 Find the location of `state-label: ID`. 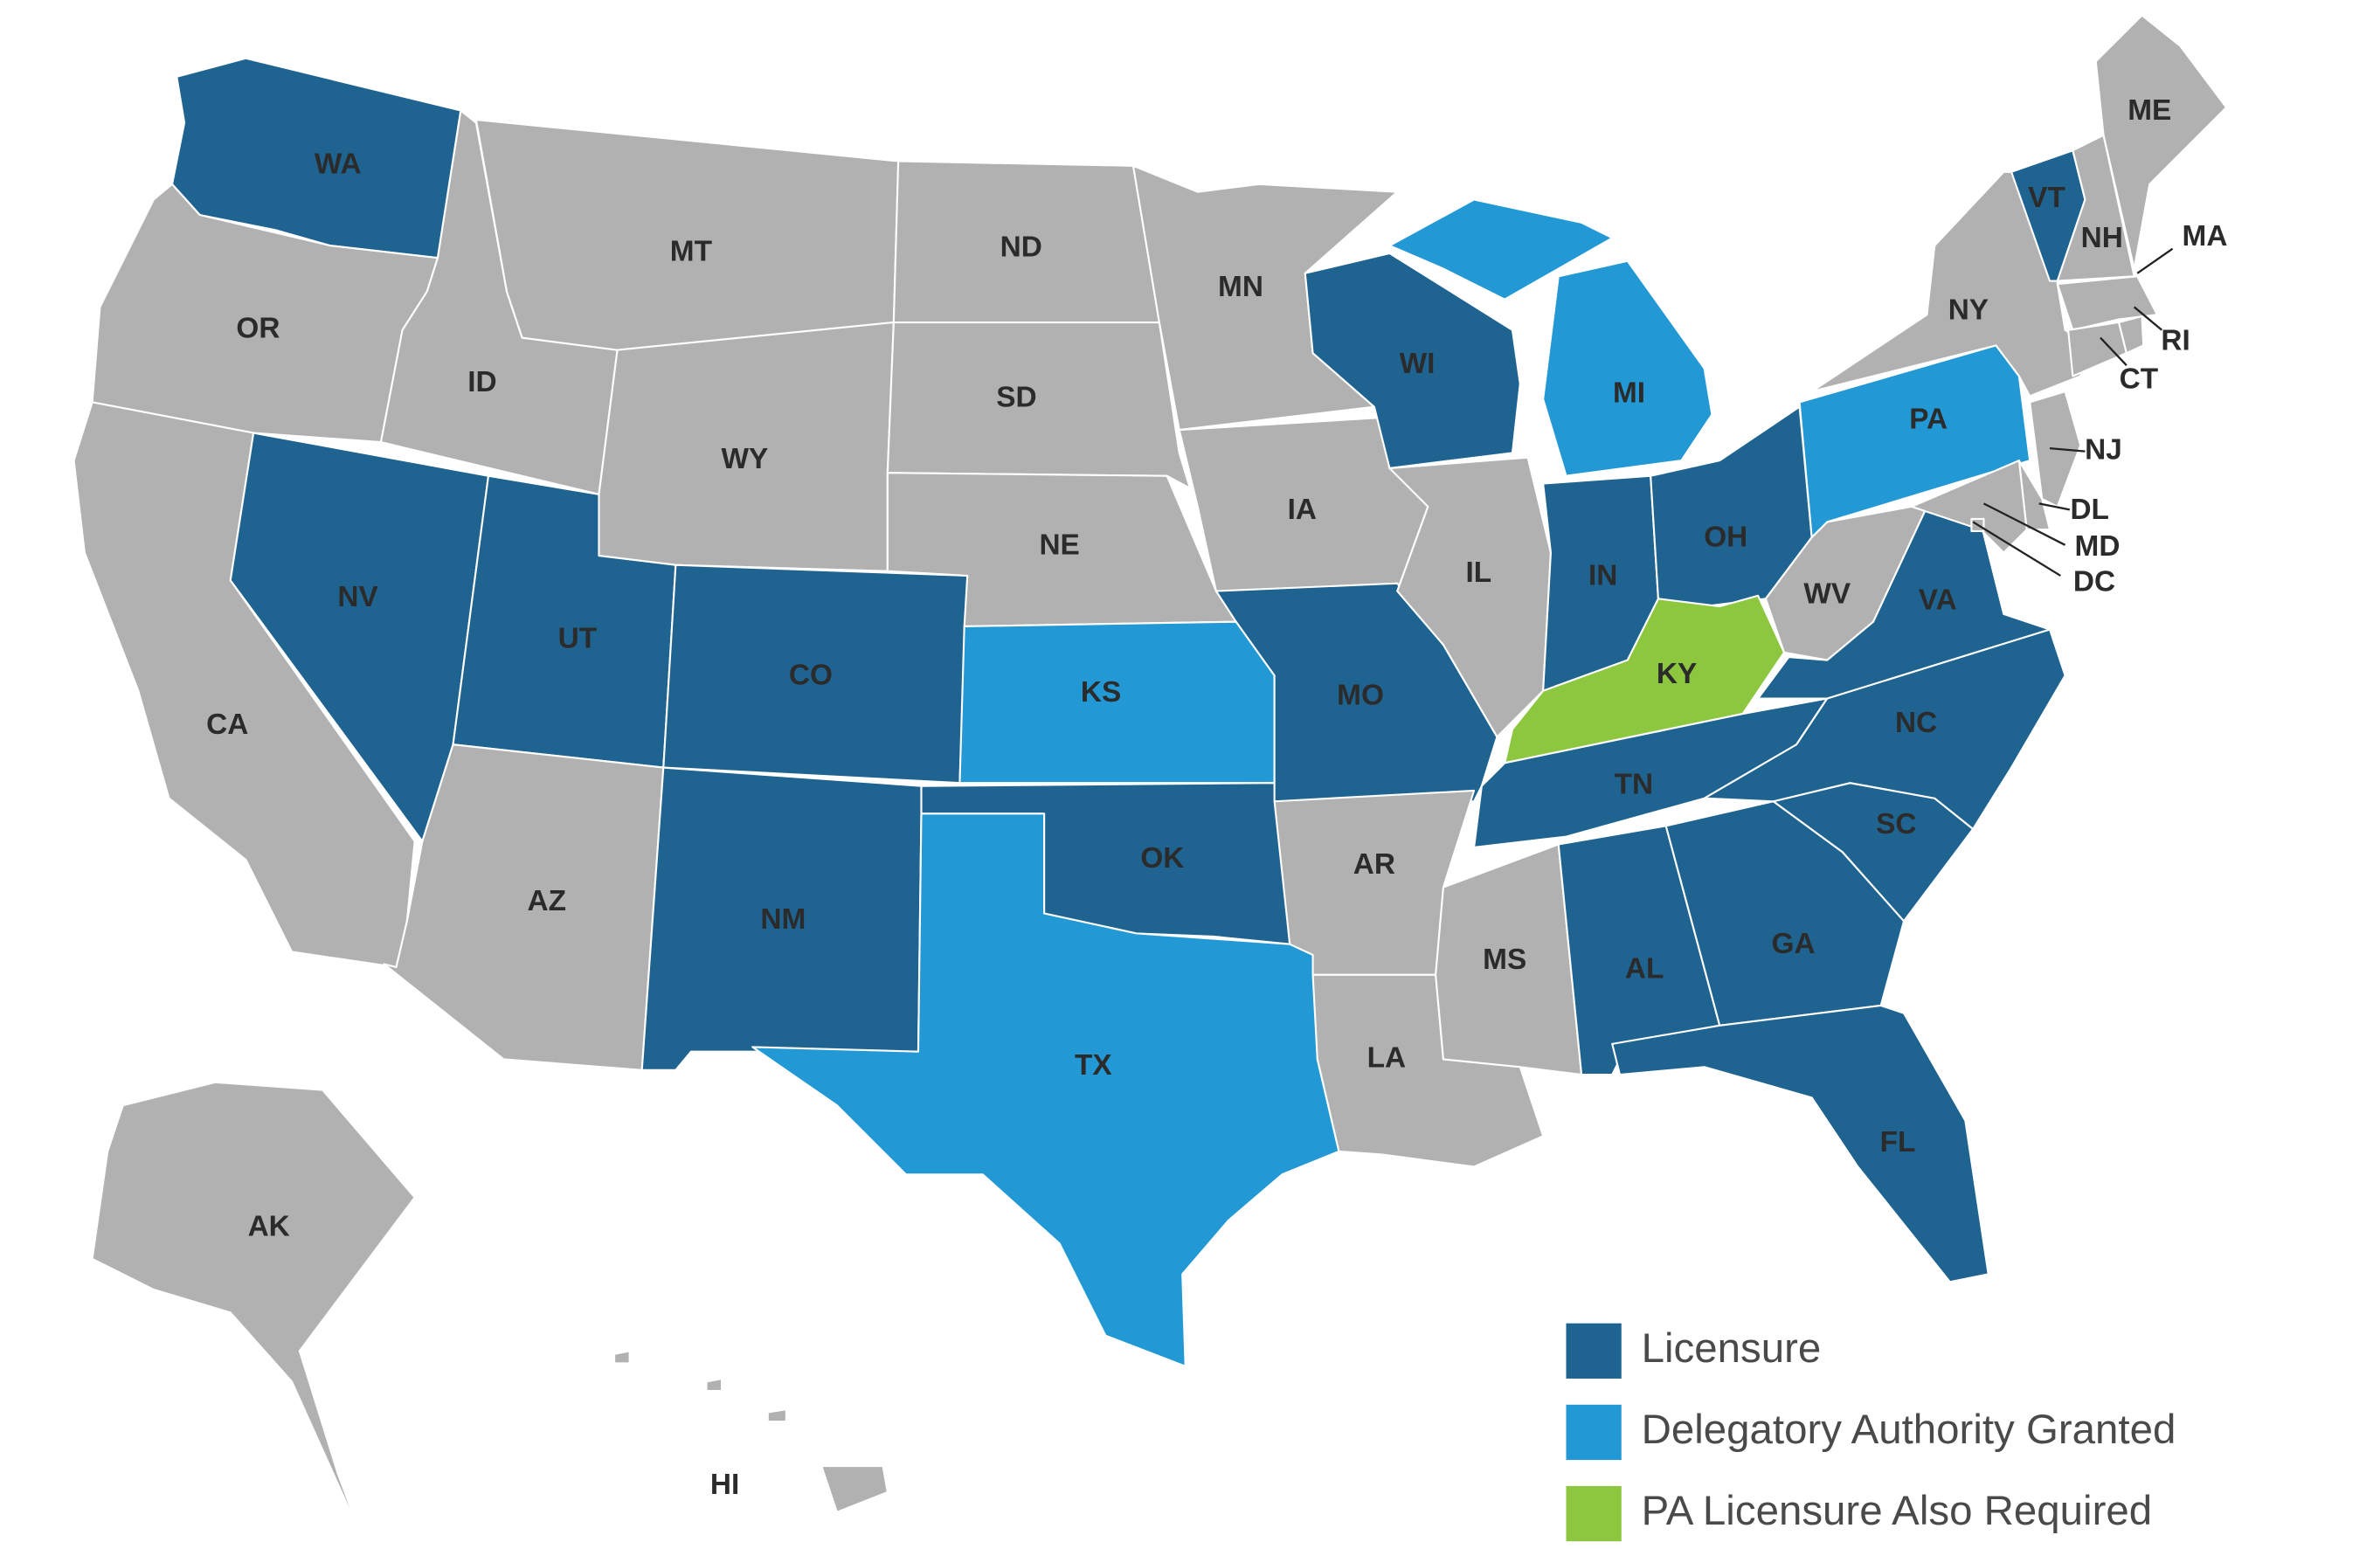

state-label: ID is located at coordinates (481, 382).